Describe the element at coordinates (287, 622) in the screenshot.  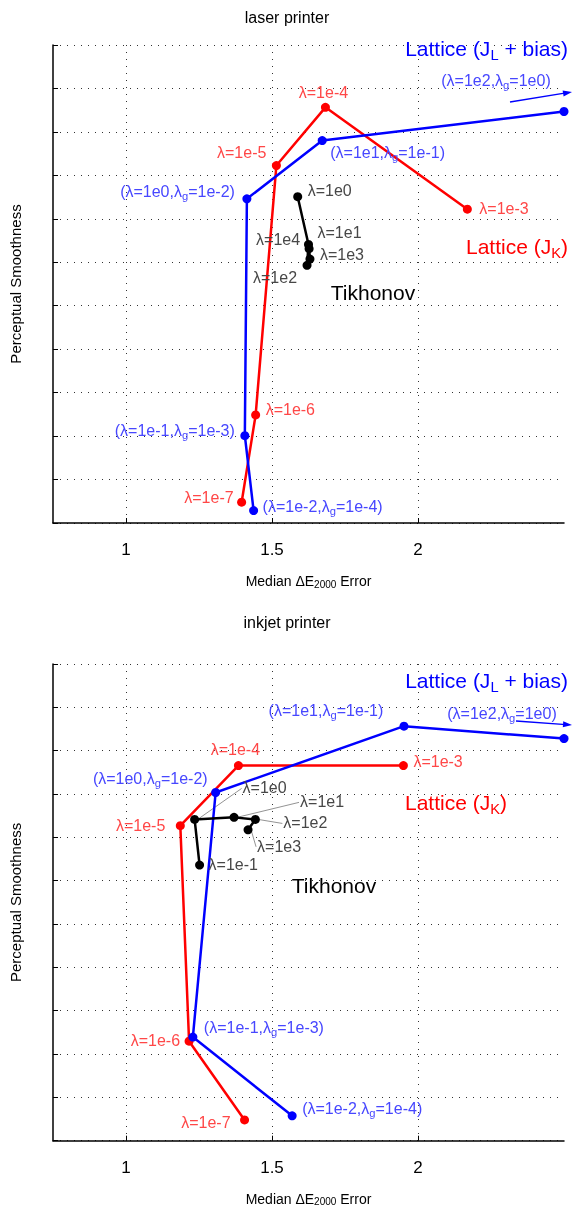
I see `chart-title: inkjet printer` at that location.